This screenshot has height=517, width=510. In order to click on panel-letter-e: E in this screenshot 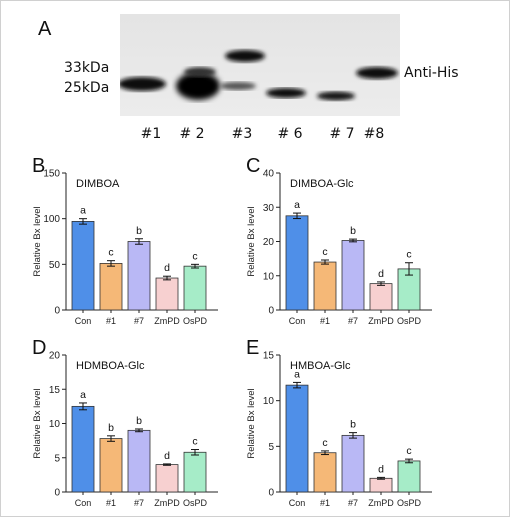, I will do `click(253, 348)`.